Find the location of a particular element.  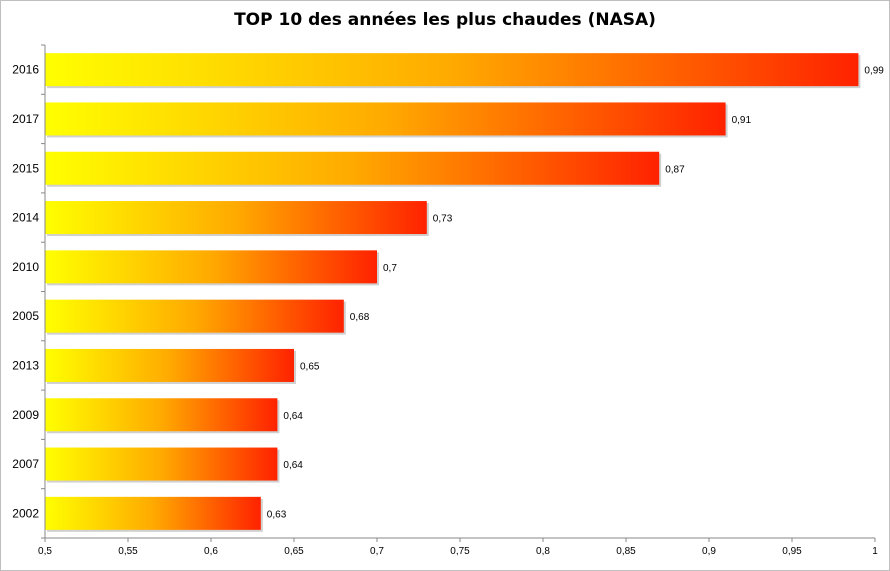

bar-2013 is located at coordinates (169, 365).